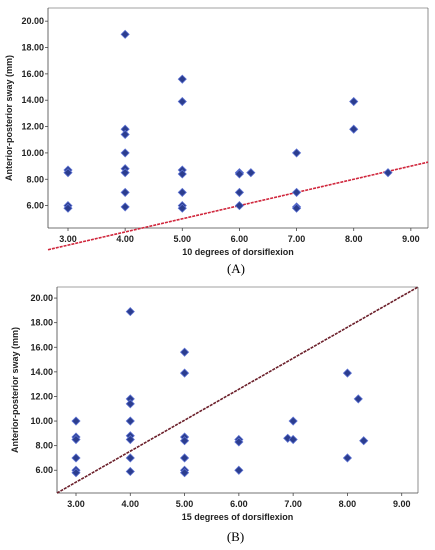  I want to click on panel-label: (A), so click(236, 268).